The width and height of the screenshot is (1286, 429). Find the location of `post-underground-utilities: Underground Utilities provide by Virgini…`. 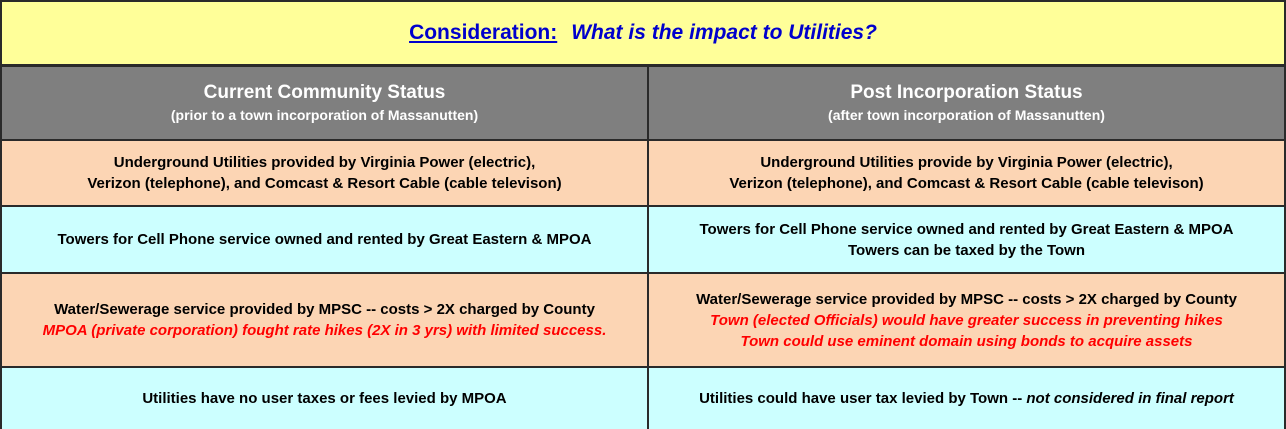

post-underground-utilities: Underground Utilities provide by Virgini… is located at coordinates (966, 173).